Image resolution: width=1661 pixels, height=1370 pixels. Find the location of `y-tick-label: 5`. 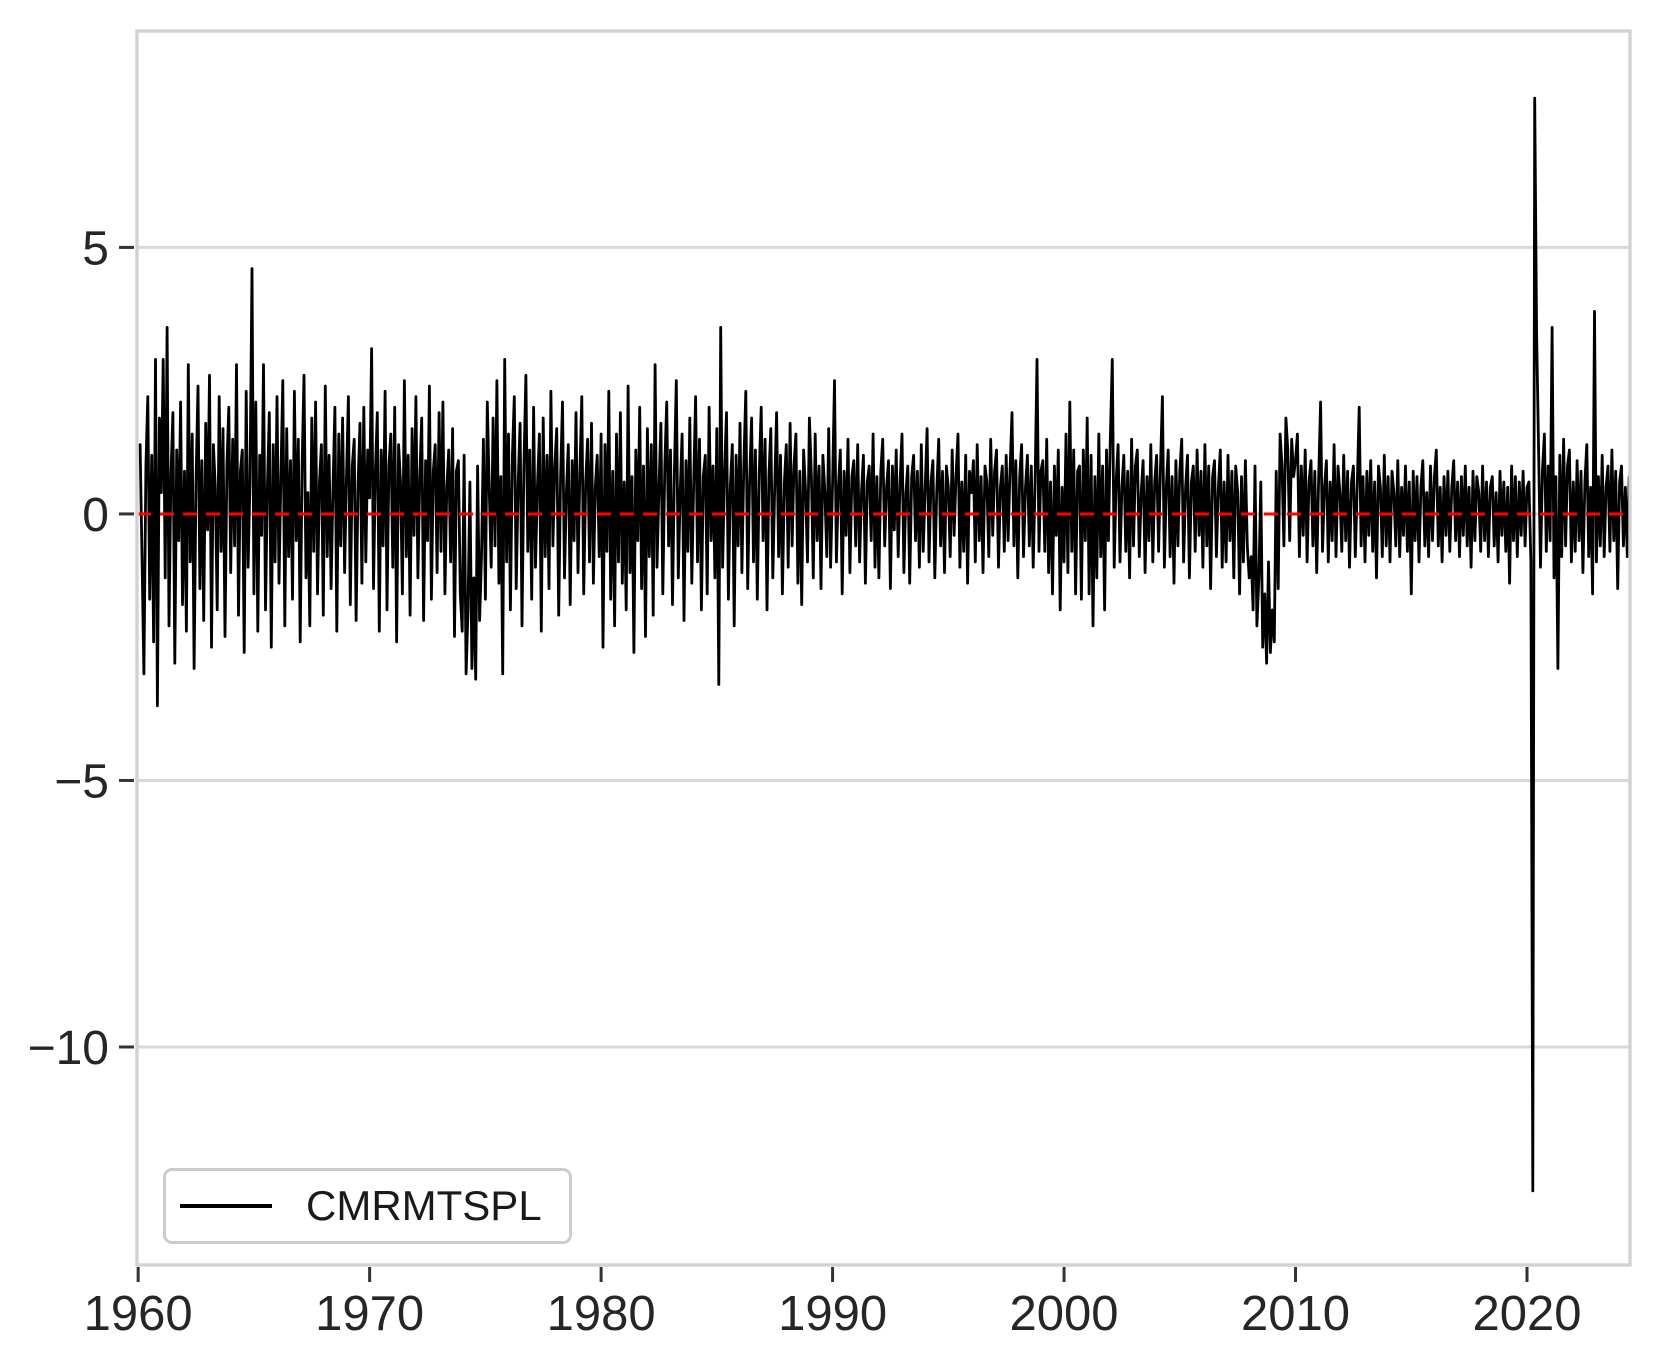

y-tick-label: 5 is located at coordinates (95, 248).